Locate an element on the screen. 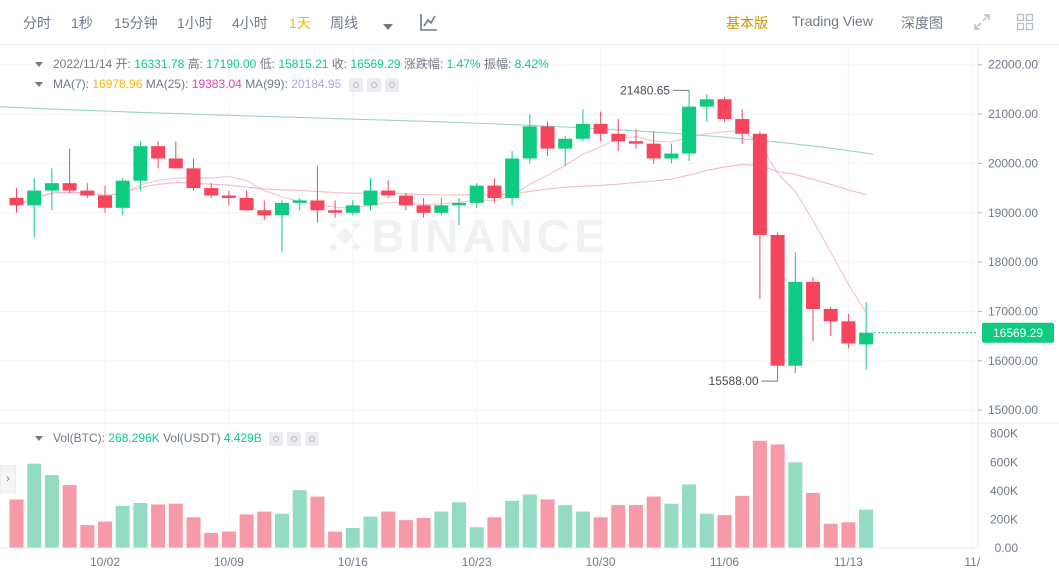  expand-panel-chevron-icon: › is located at coordinates (8, 479).